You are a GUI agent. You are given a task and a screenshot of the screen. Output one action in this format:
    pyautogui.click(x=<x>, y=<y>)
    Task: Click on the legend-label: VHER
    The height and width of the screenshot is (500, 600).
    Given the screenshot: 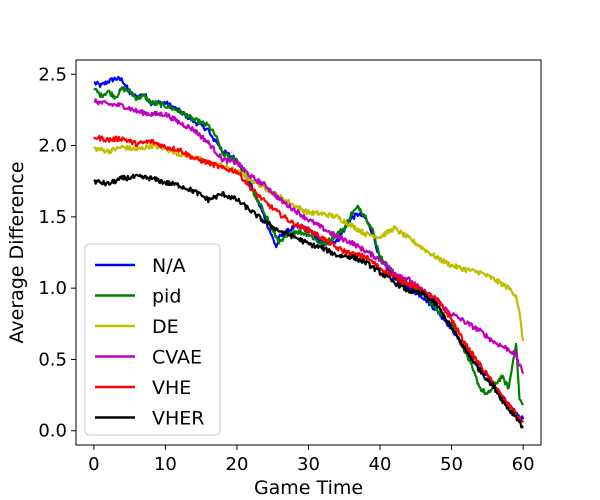 What is the action you would take?
    pyautogui.click(x=178, y=419)
    